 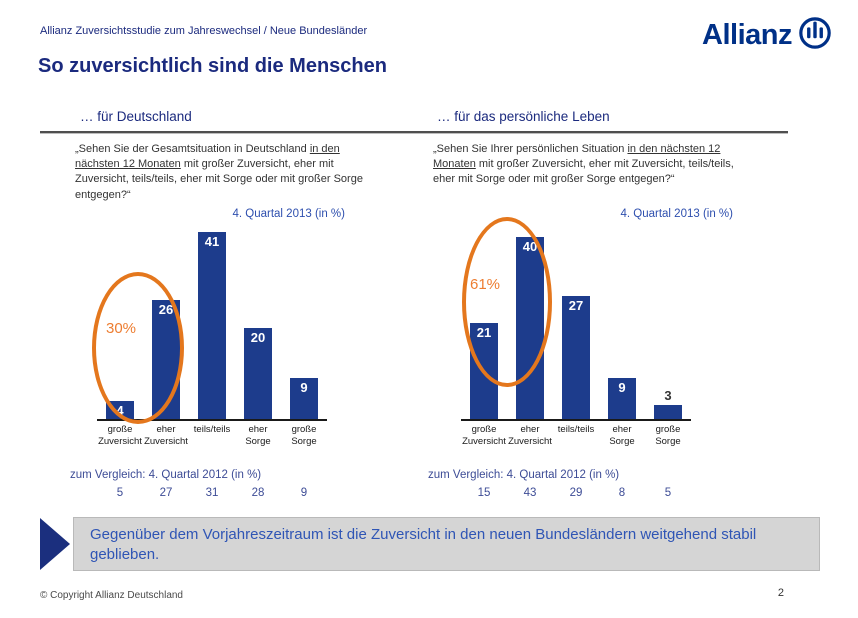 What do you see at coordinates (258, 493) in the screenshot?
I see `comparison-value: 28` at bounding box center [258, 493].